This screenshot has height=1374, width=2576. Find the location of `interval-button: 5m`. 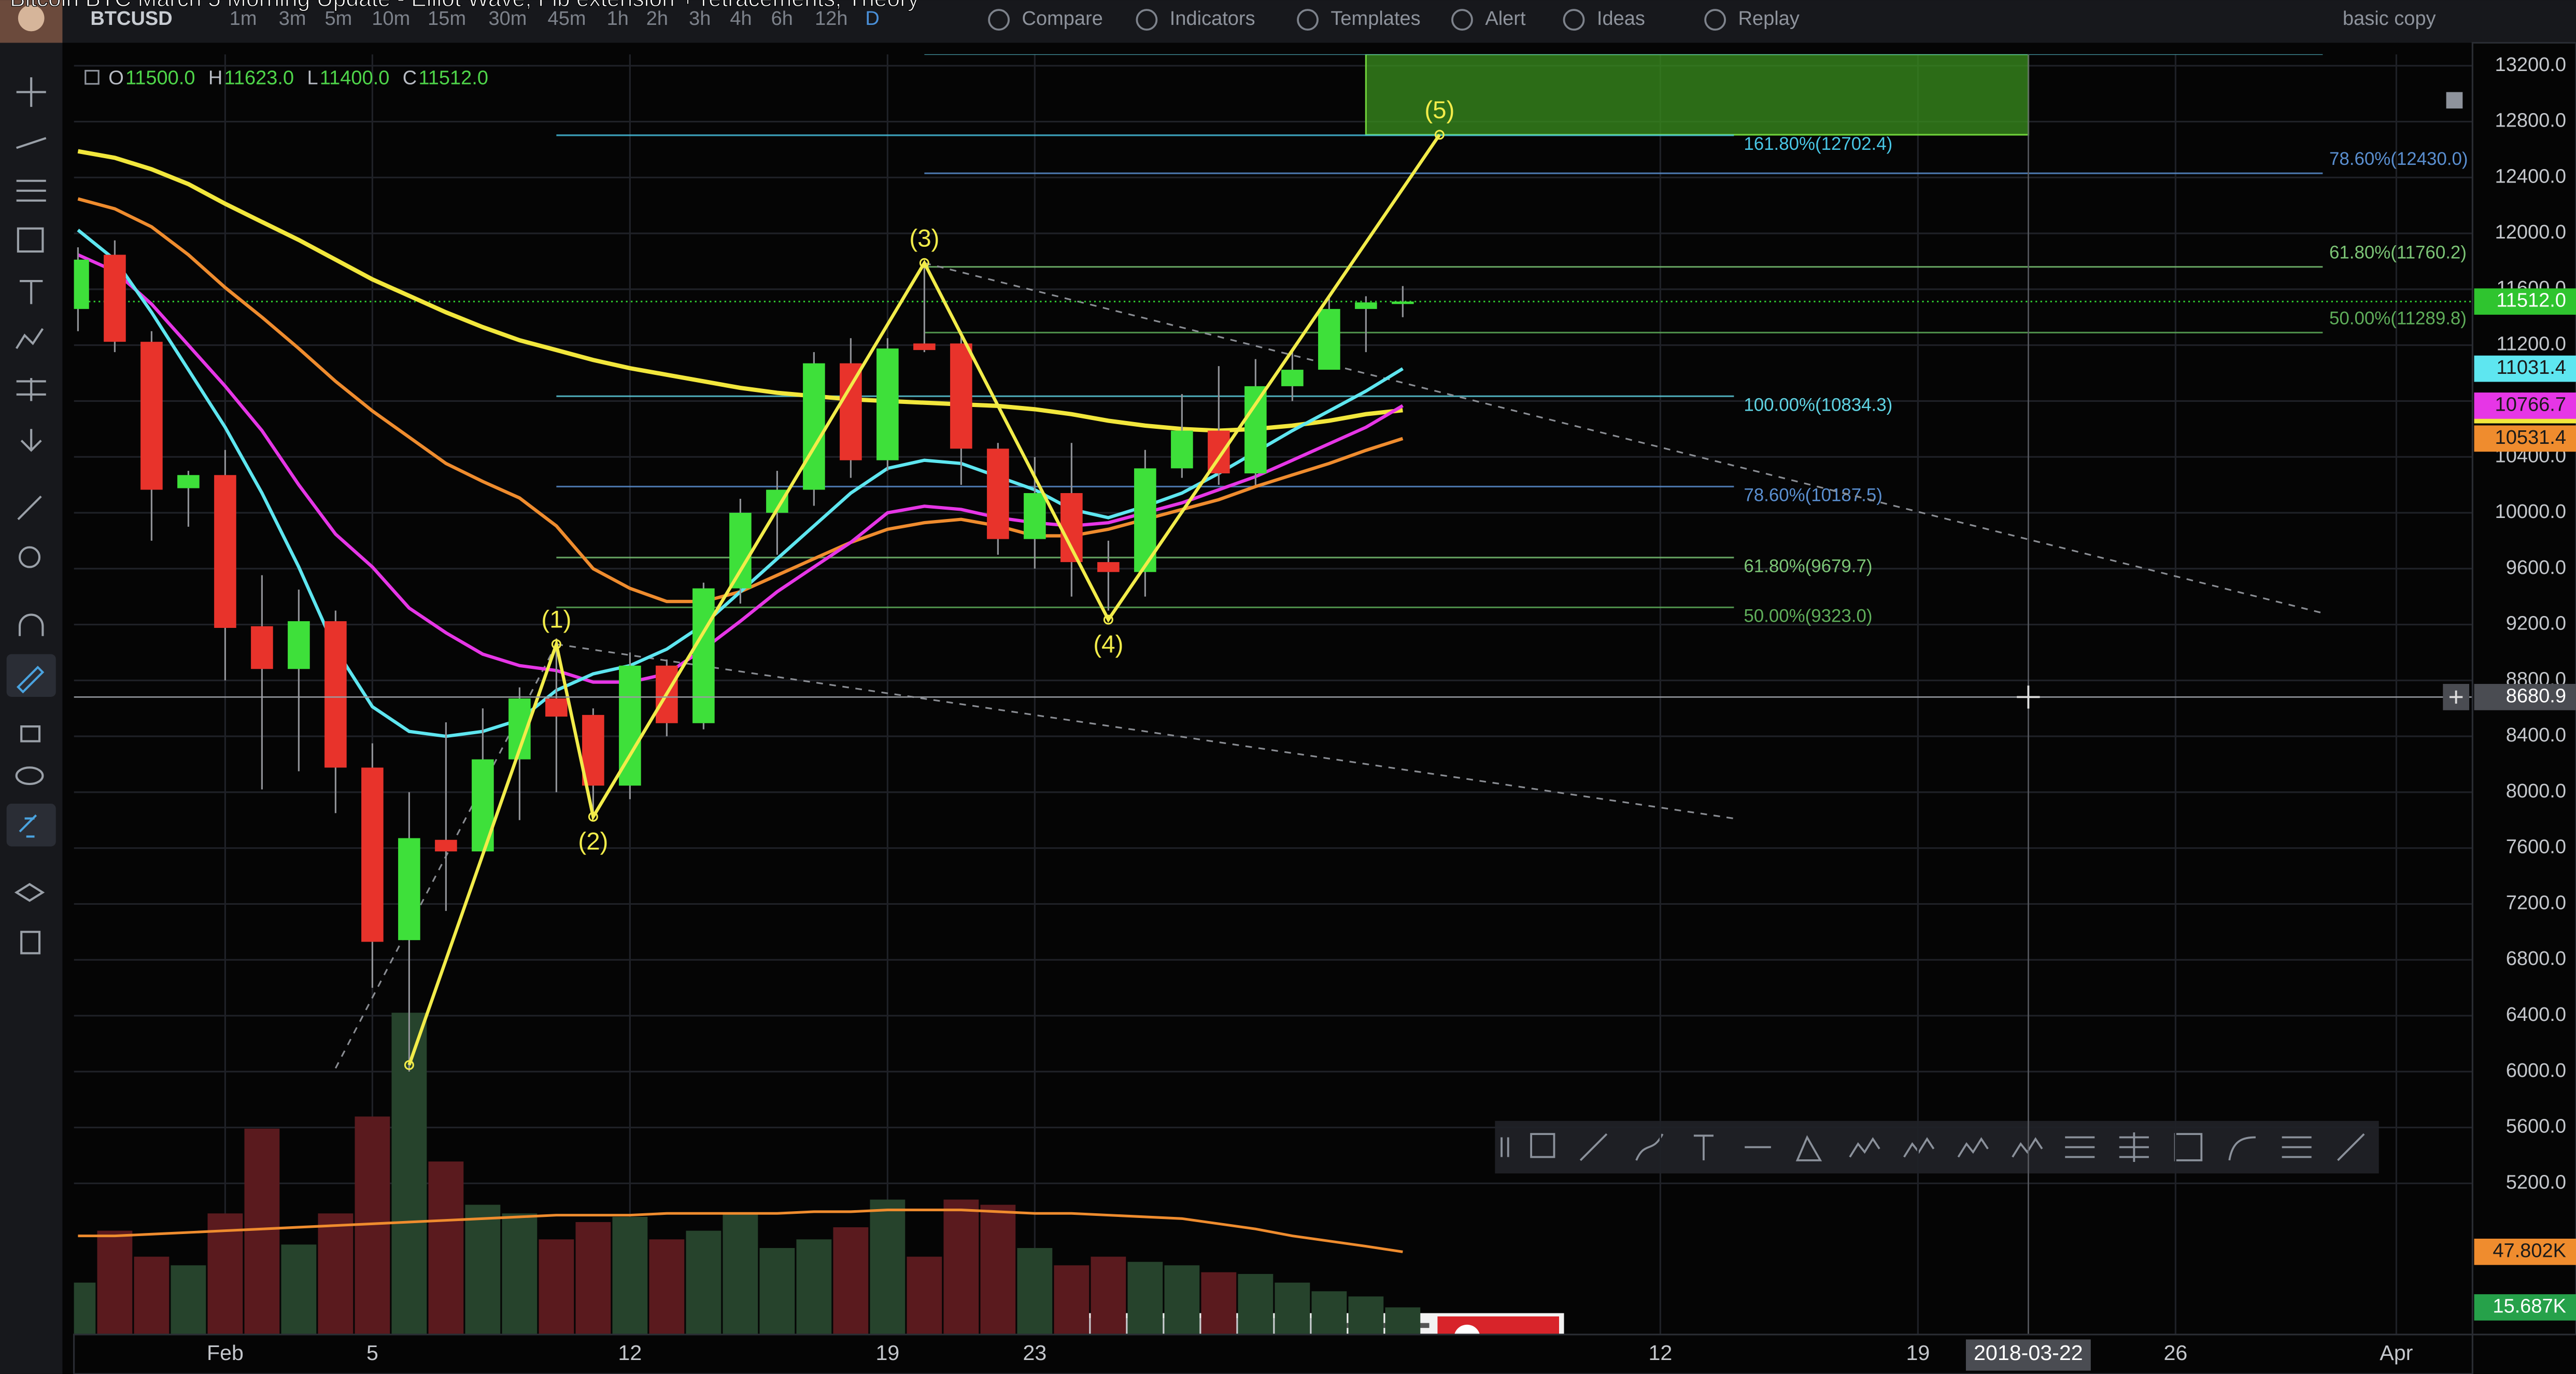

interval-button: 5m is located at coordinates (338, 19).